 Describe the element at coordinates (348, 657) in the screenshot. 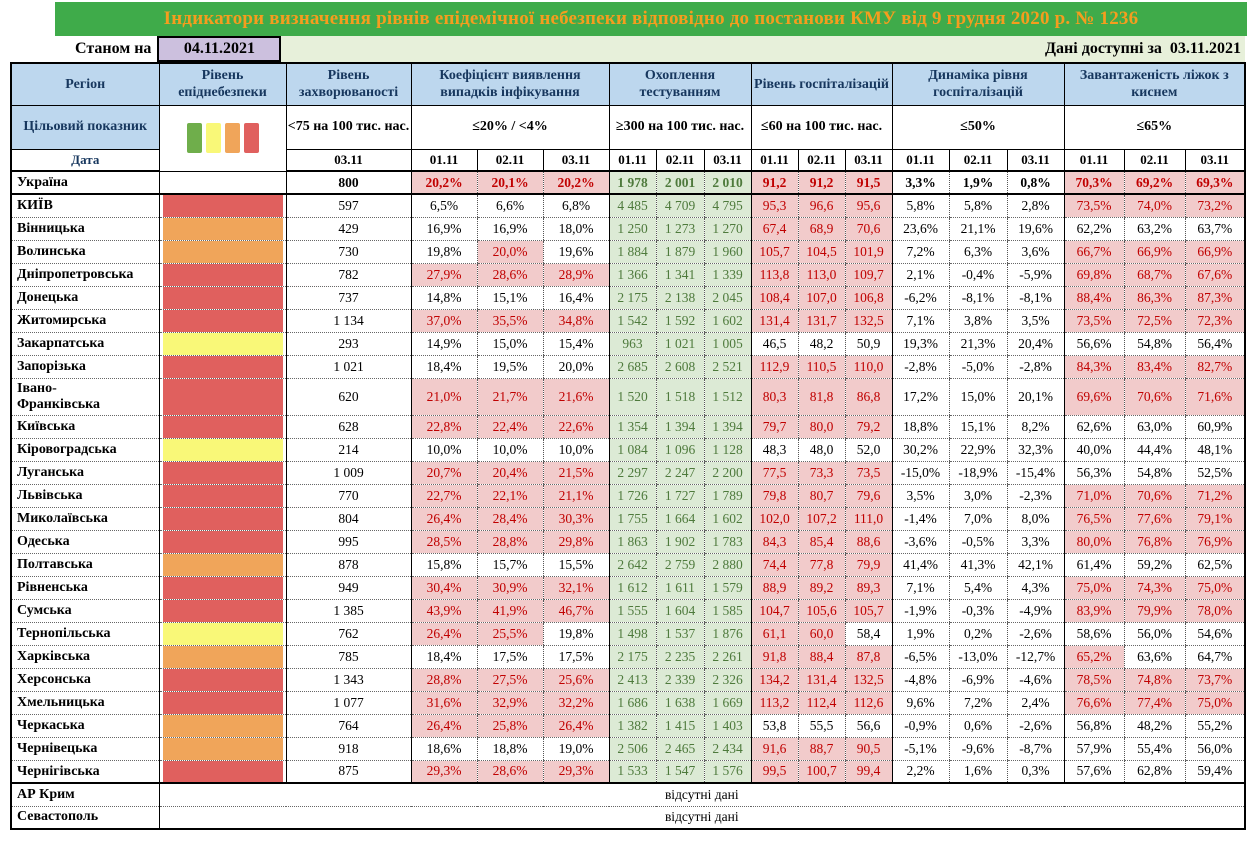

I see `rate-value: 785` at that location.